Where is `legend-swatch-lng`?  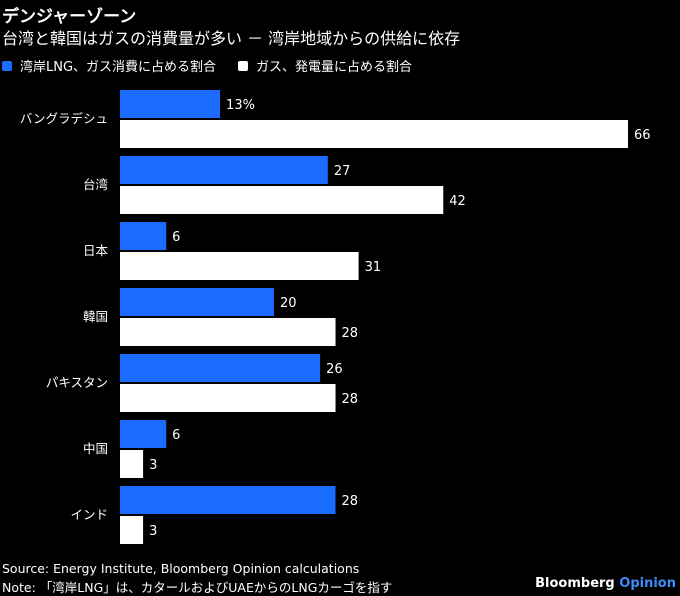
legend-swatch-lng is located at coordinates (7, 65).